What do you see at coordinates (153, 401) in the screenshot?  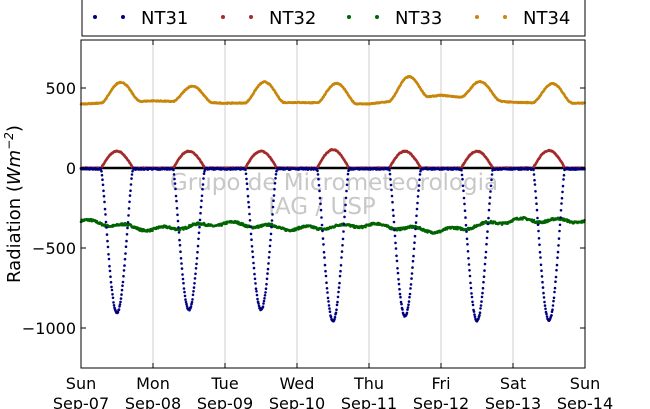 I see `x-tick-label-date: Sep-08` at bounding box center [153, 401].